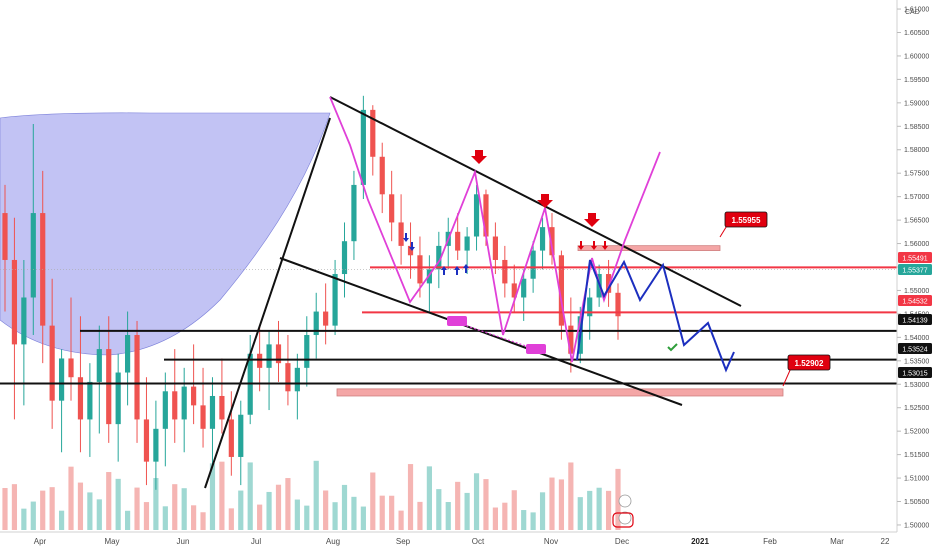 The height and width of the screenshot is (550, 932). What do you see at coordinates (914, 302) in the screenshot?
I see `price-tag-value: 1.54532` at bounding box center [914, 302].